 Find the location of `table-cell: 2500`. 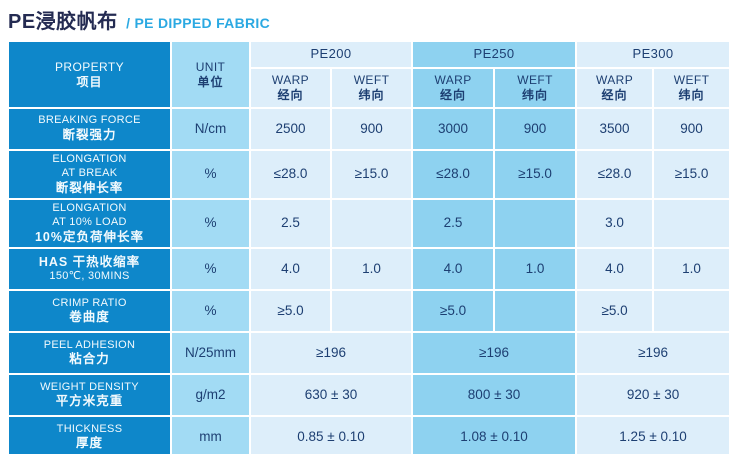

table-cell: 2500 is located at coordinates (290, 129).